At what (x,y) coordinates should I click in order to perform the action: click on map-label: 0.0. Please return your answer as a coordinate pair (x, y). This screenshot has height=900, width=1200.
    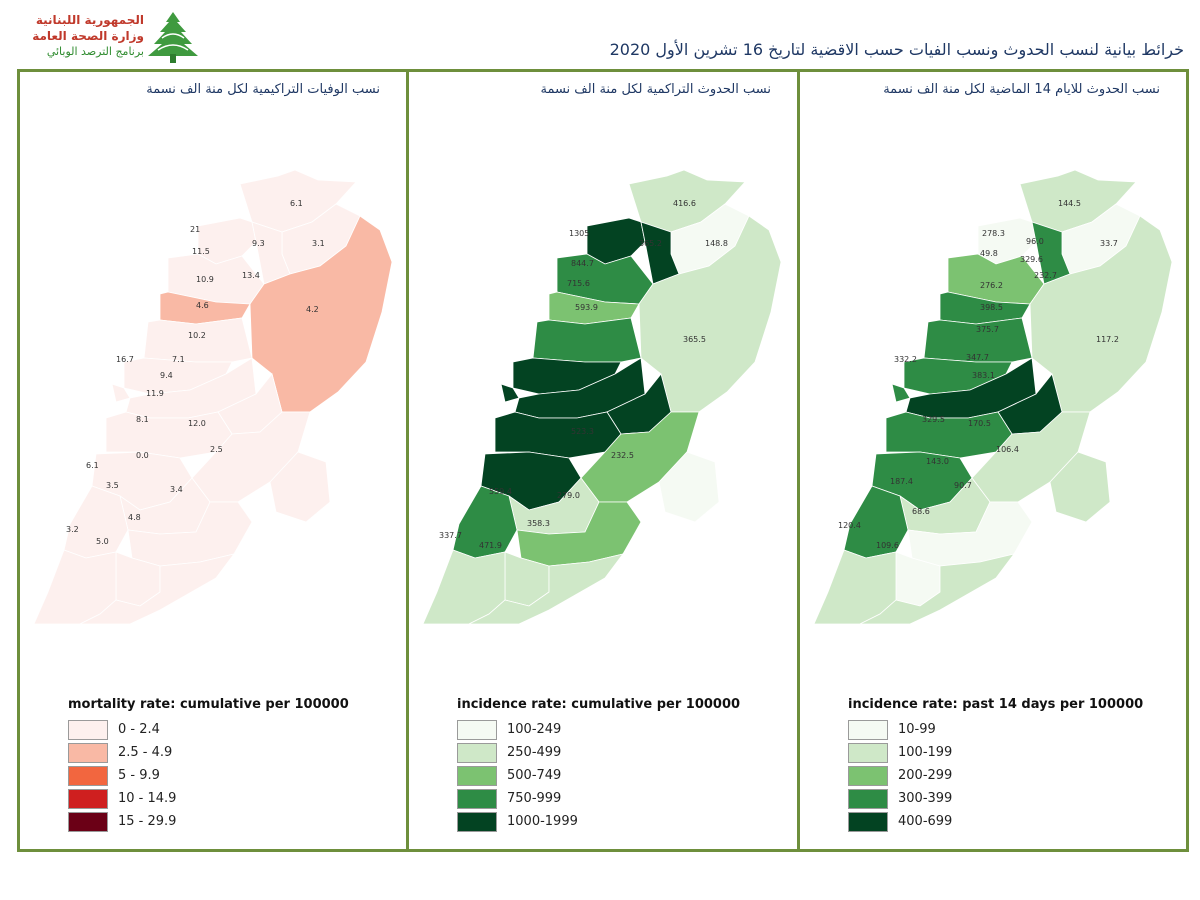
    Looking at the image, I should click on (142, 455).